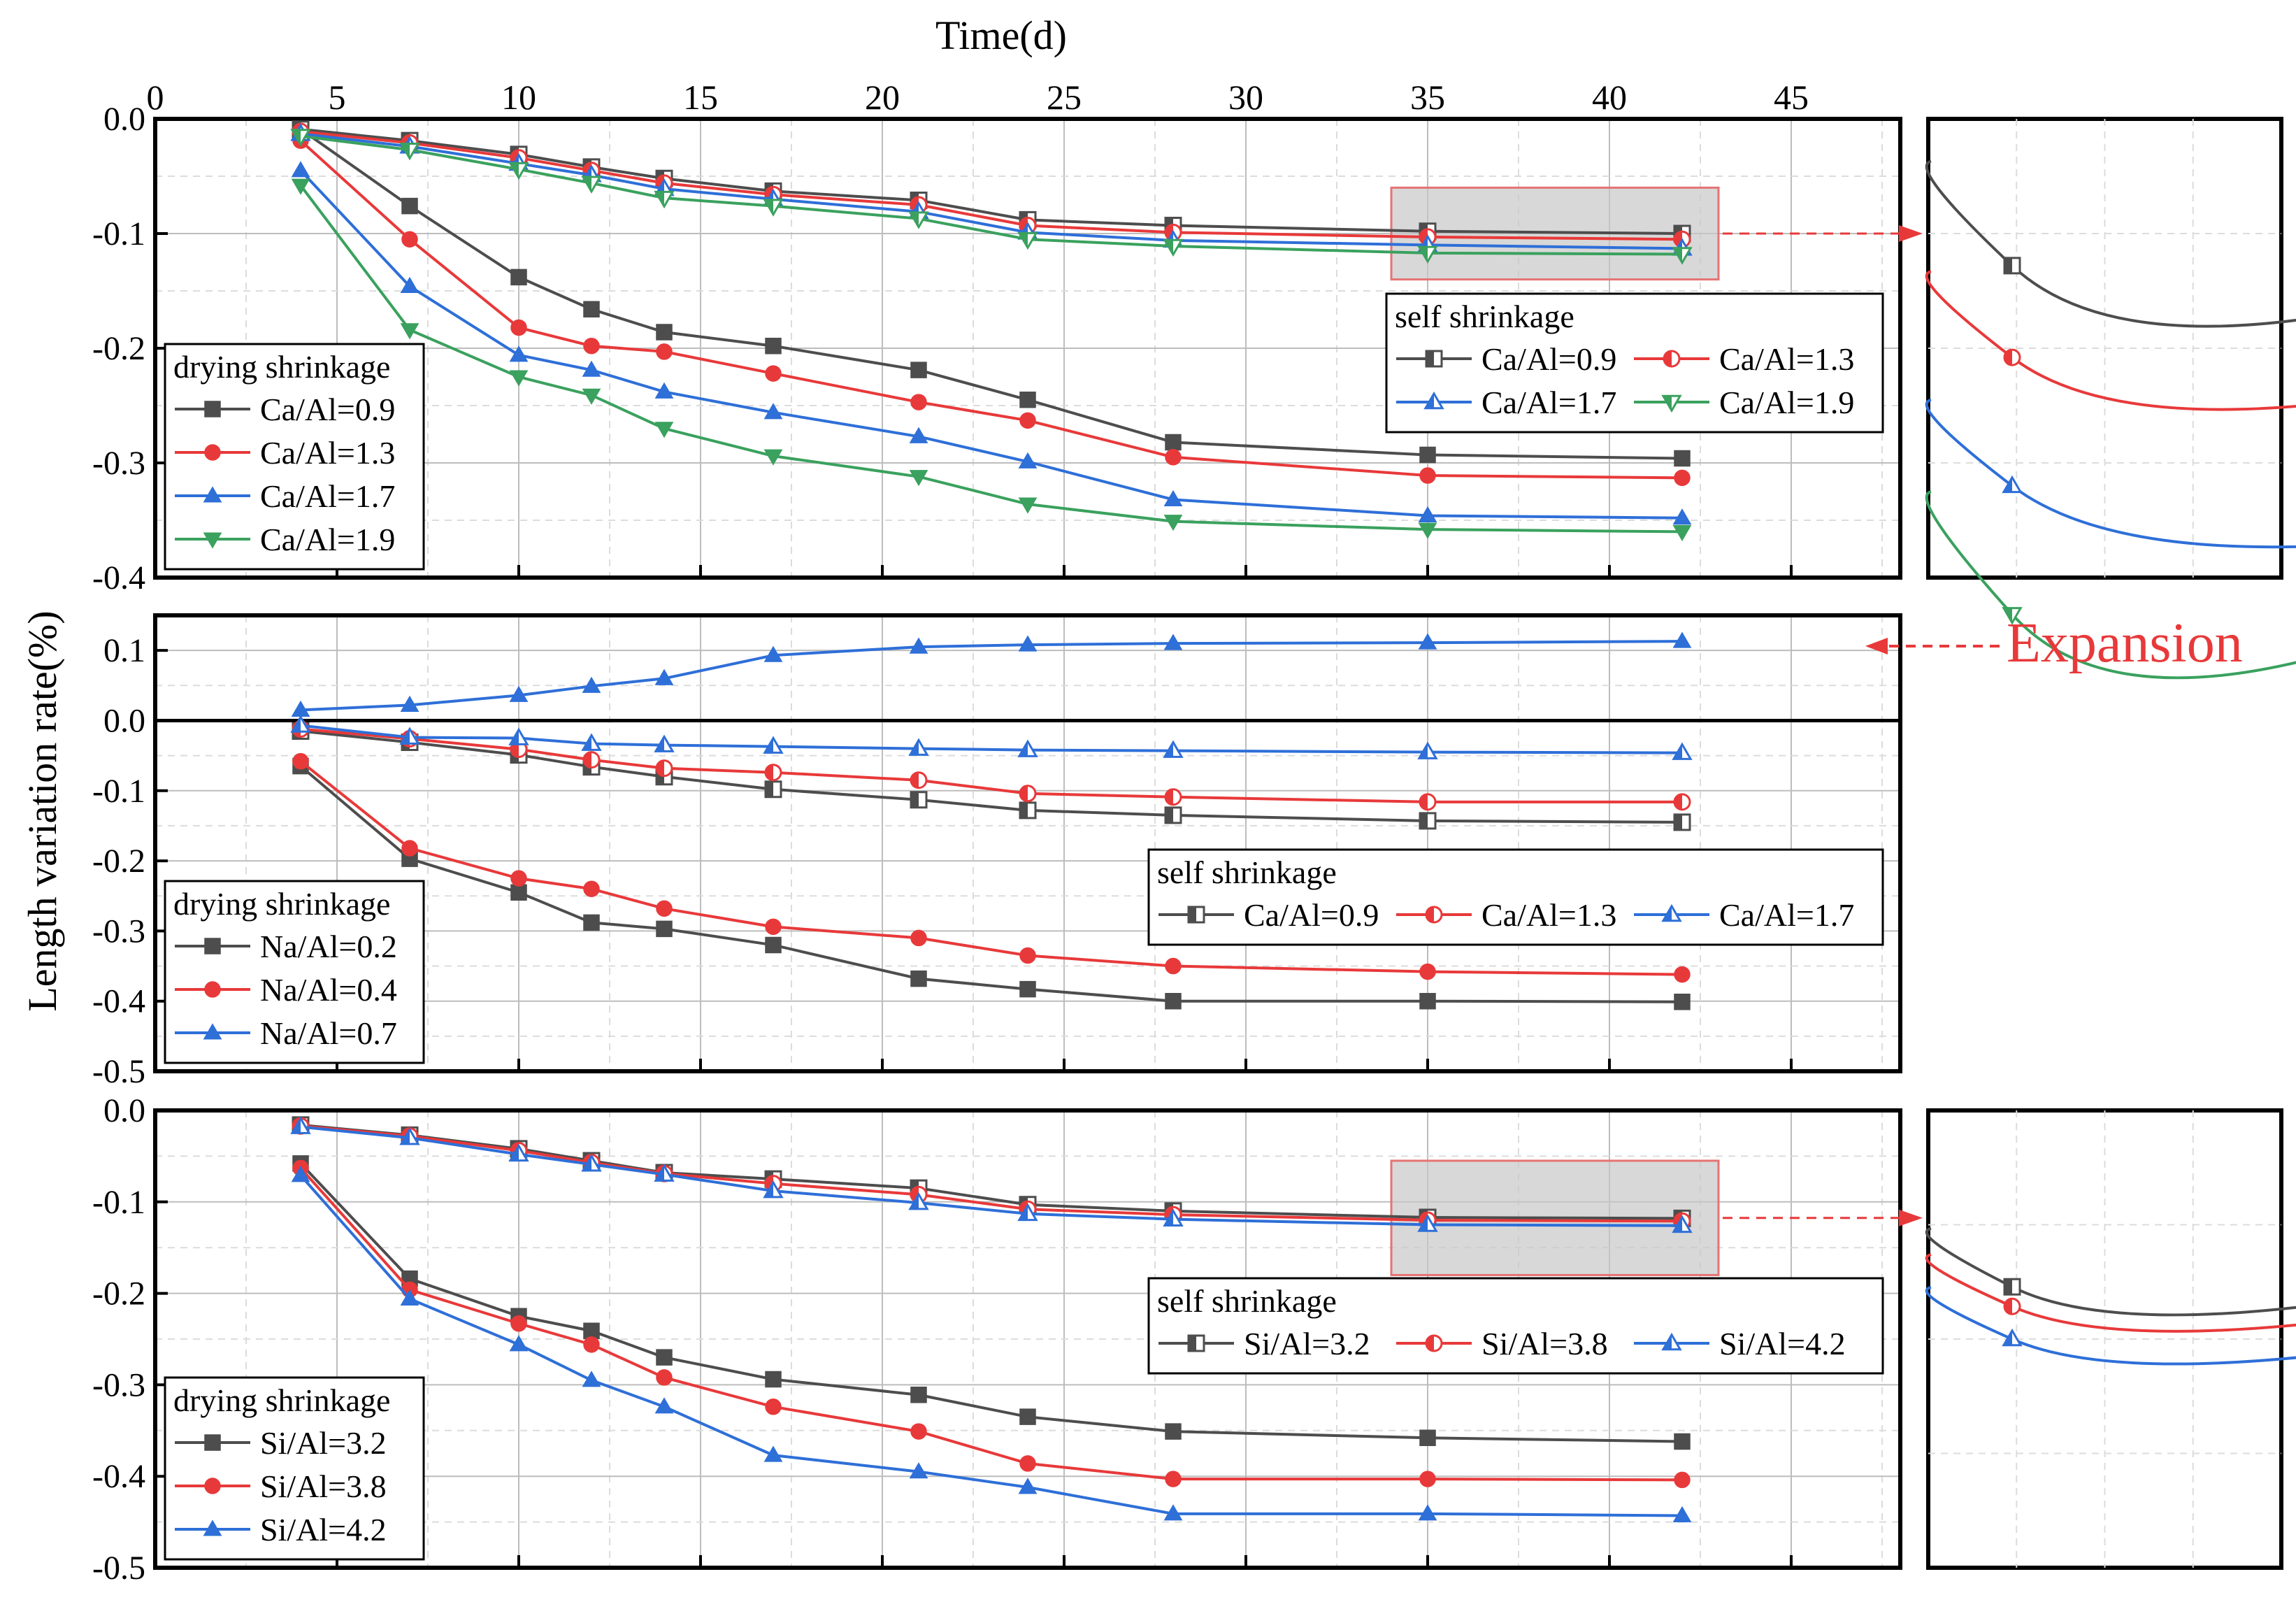 The width and height of the screenshot is (2296, 1602). Describe the element at coordinates (124, 1110) in the screenshot. I see `y-tick-label: 0.0` at that location.